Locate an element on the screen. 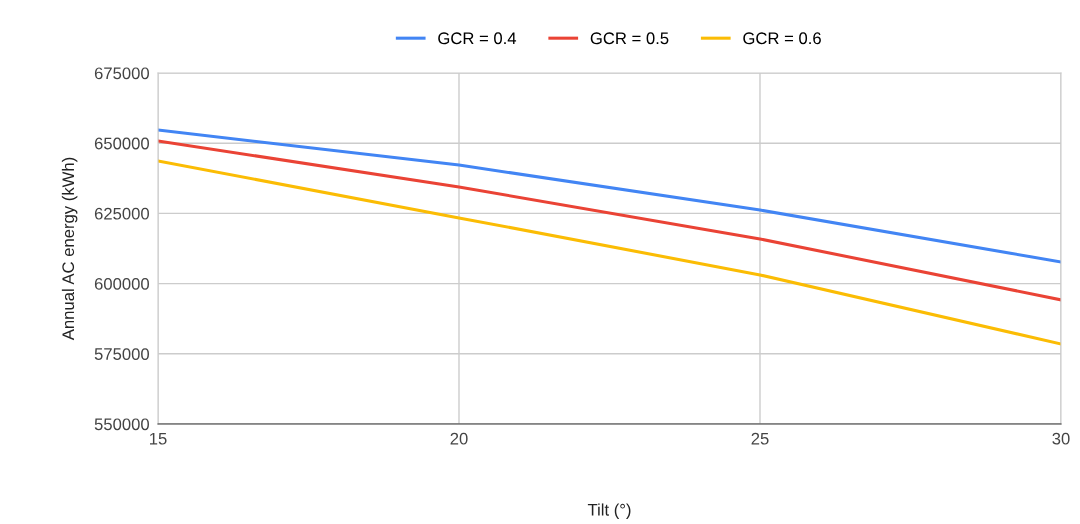  y-tick-label: 675000 is located at coordinates (122, 73).